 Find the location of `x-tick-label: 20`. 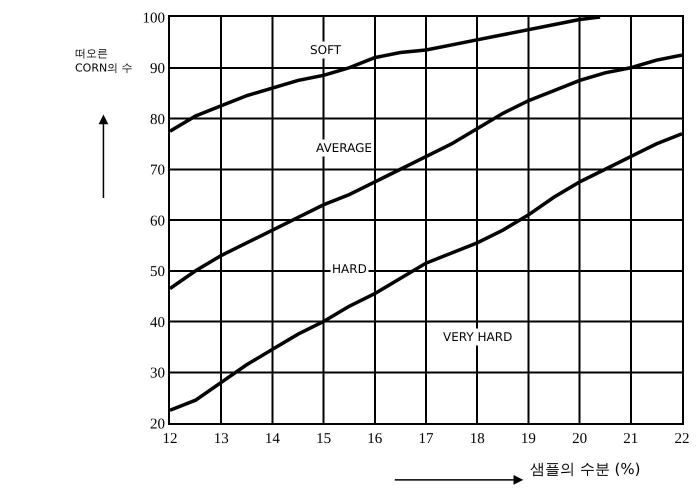

x-tick-label: 20 is located at coordinates (580, 439).